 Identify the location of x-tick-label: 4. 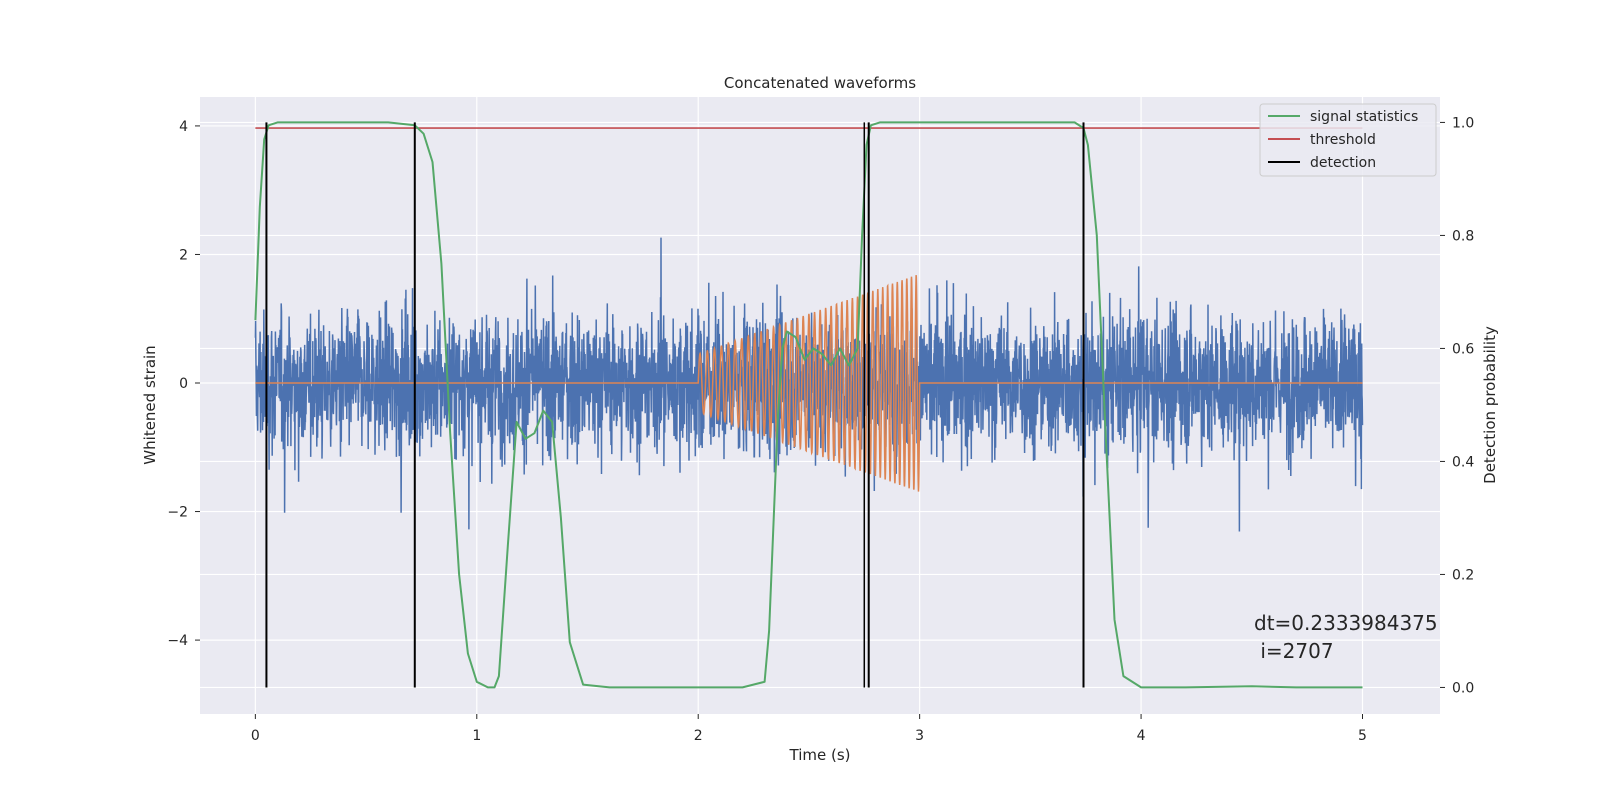
(1141, 736).